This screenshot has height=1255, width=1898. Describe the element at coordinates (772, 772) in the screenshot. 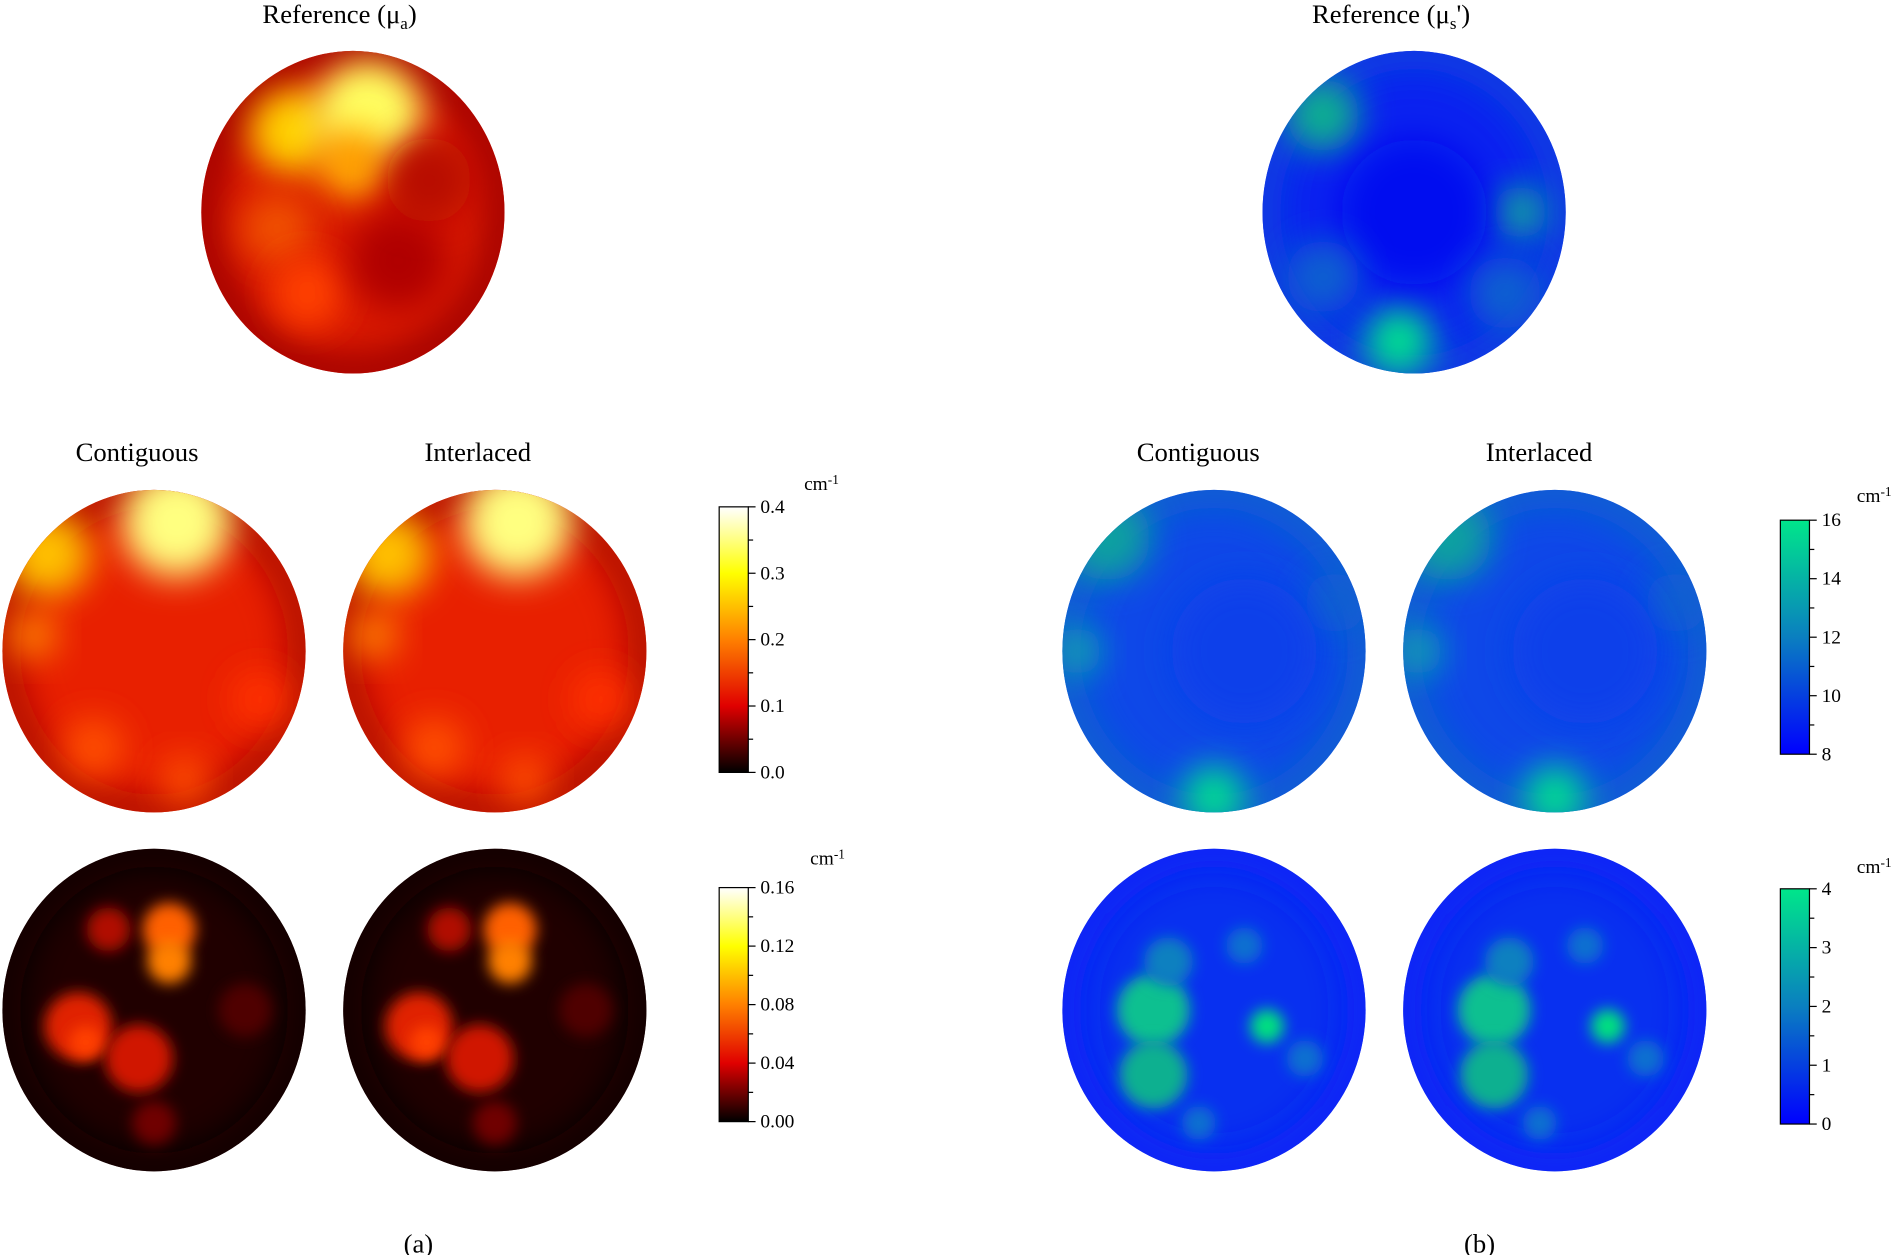

I see `tick-label: 0.0` at that location.